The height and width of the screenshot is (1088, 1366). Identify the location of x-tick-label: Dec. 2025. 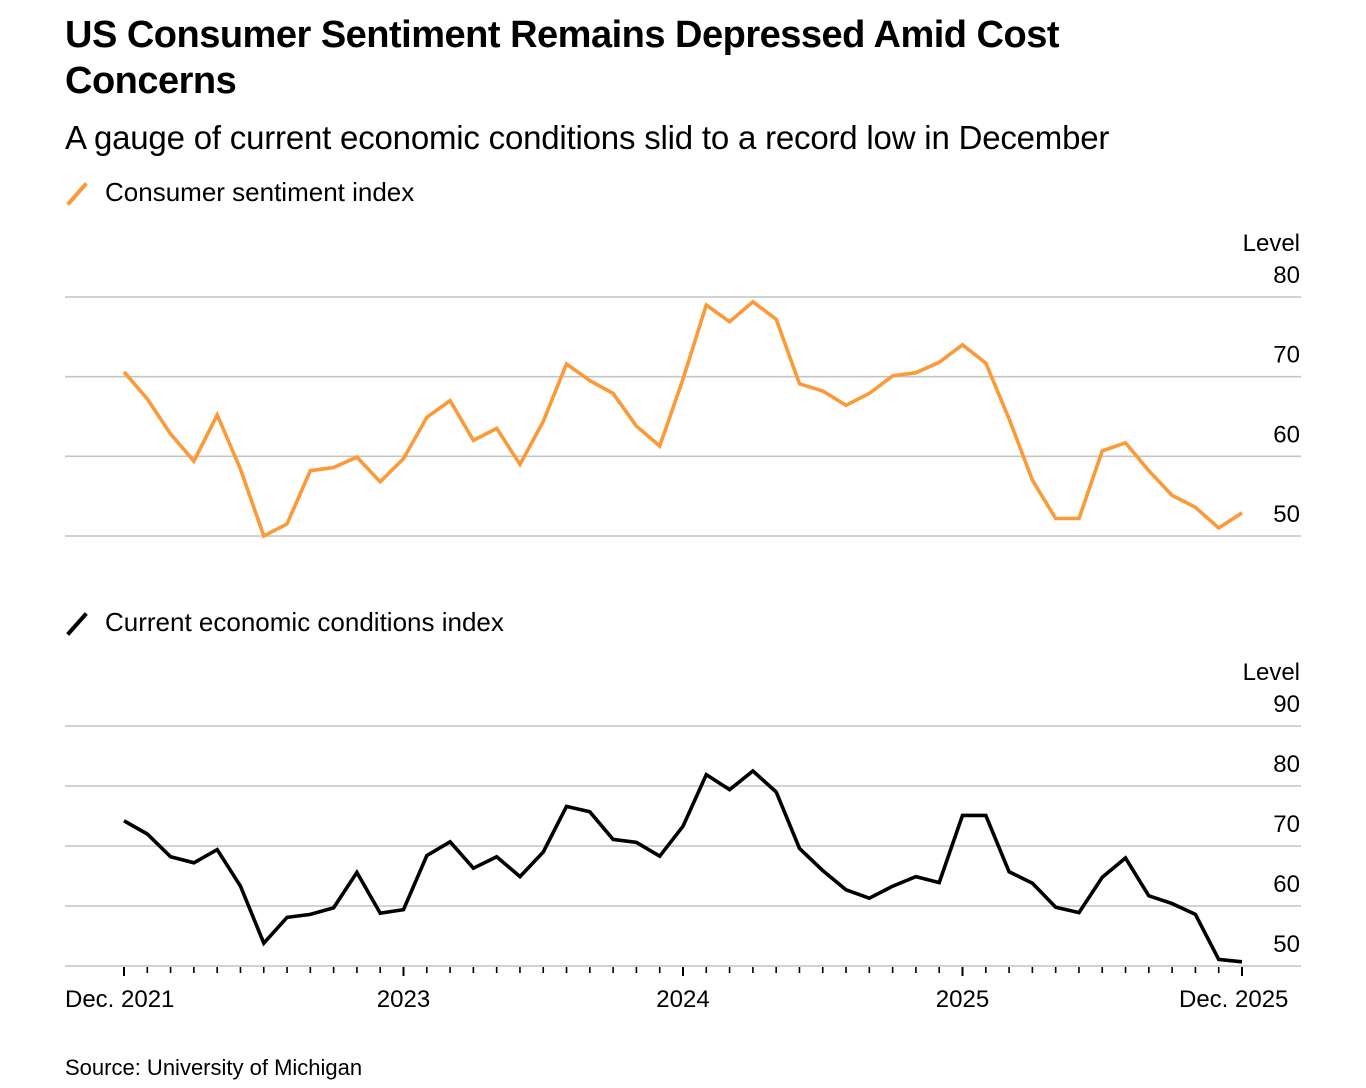
(1233, 999).